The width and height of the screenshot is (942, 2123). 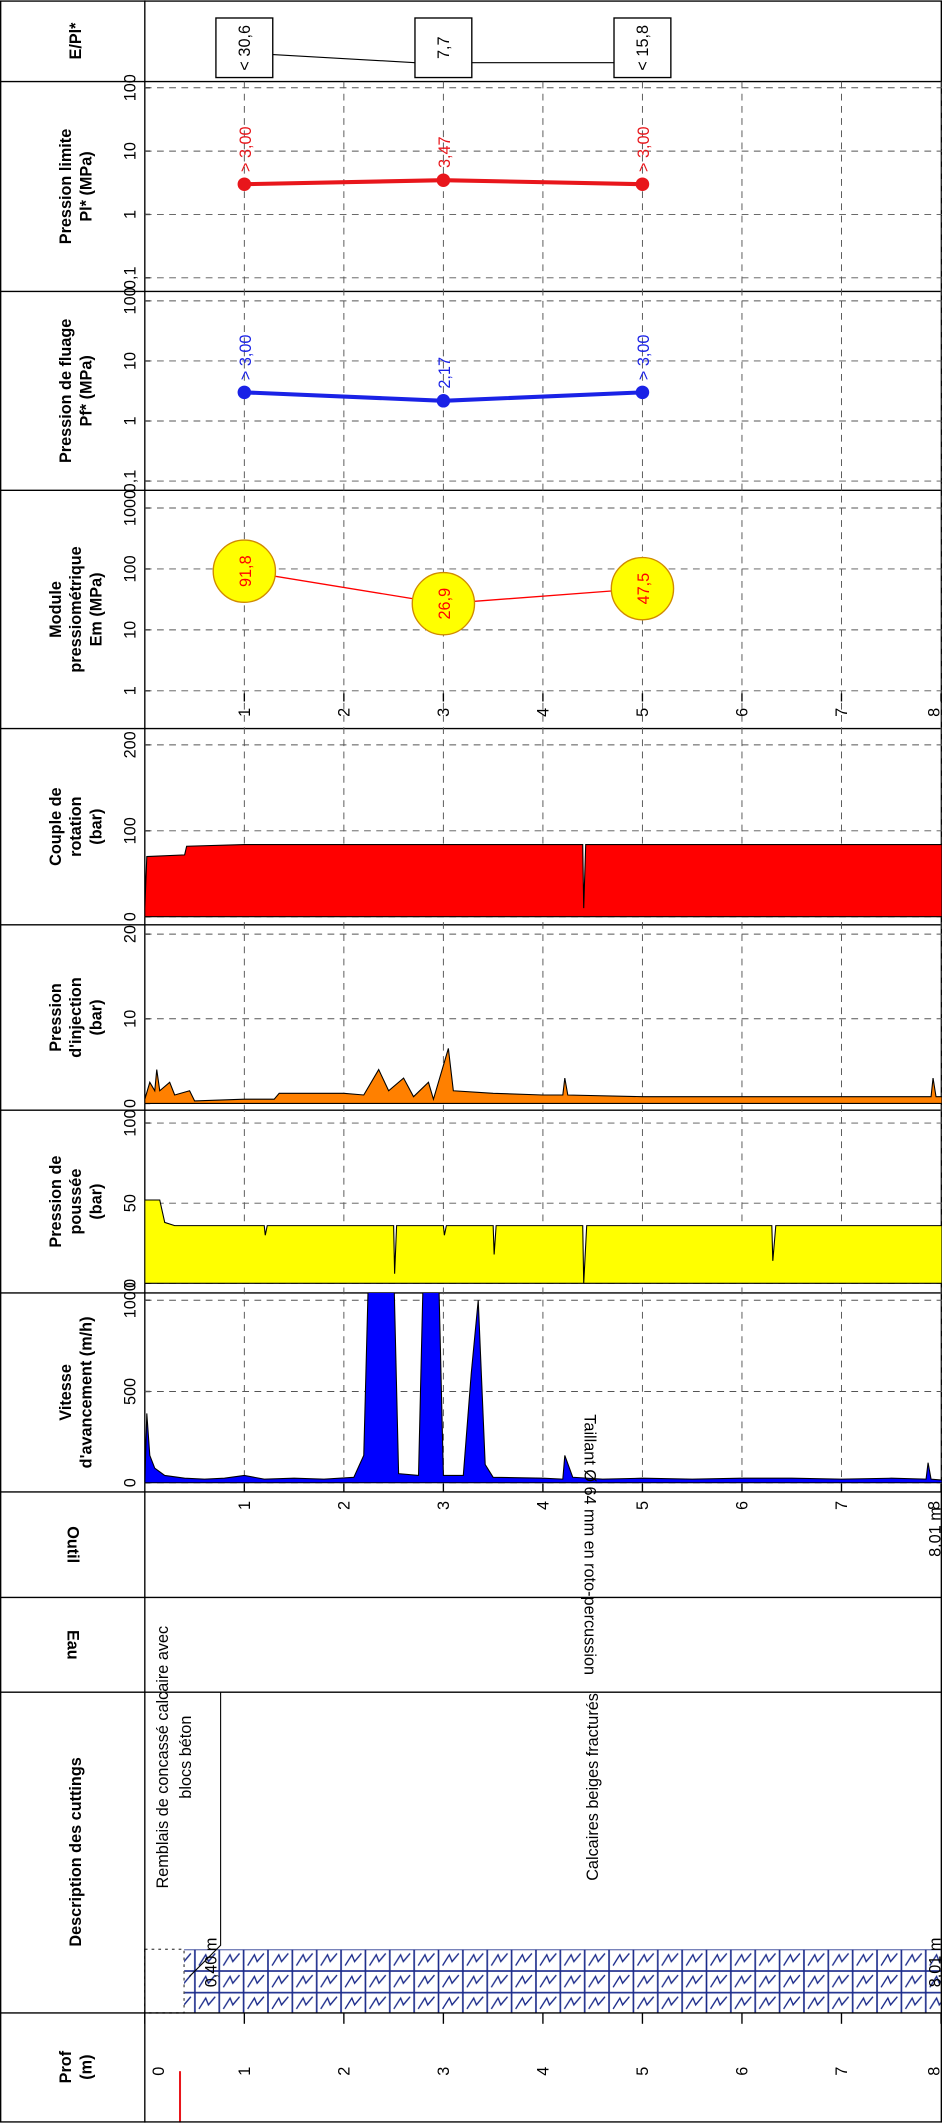 I want to click on value-label: 91,8, so click(x=246, y=571).